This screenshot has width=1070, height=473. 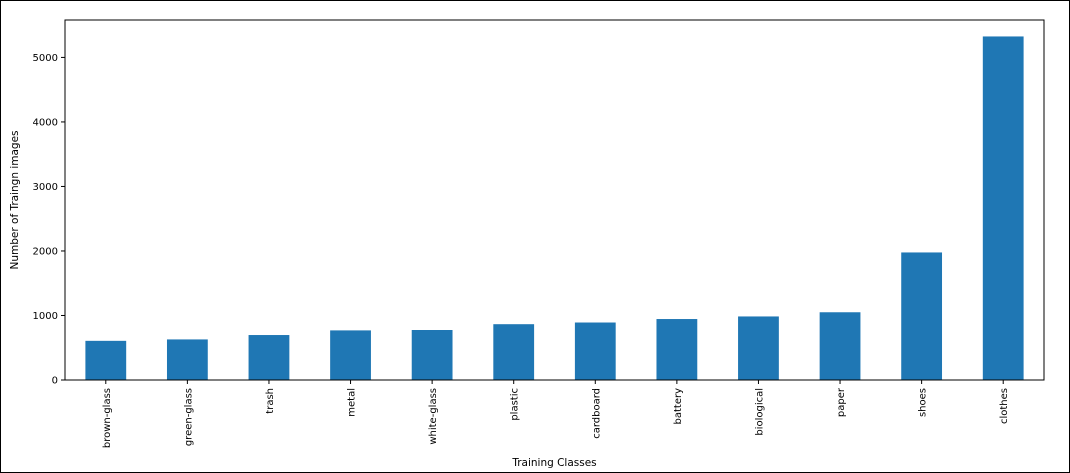 What do you see at coordinates (1004, 406) in the screenshot?
I see `x-tick-label: clothes` at bounding box center [1004, 406].